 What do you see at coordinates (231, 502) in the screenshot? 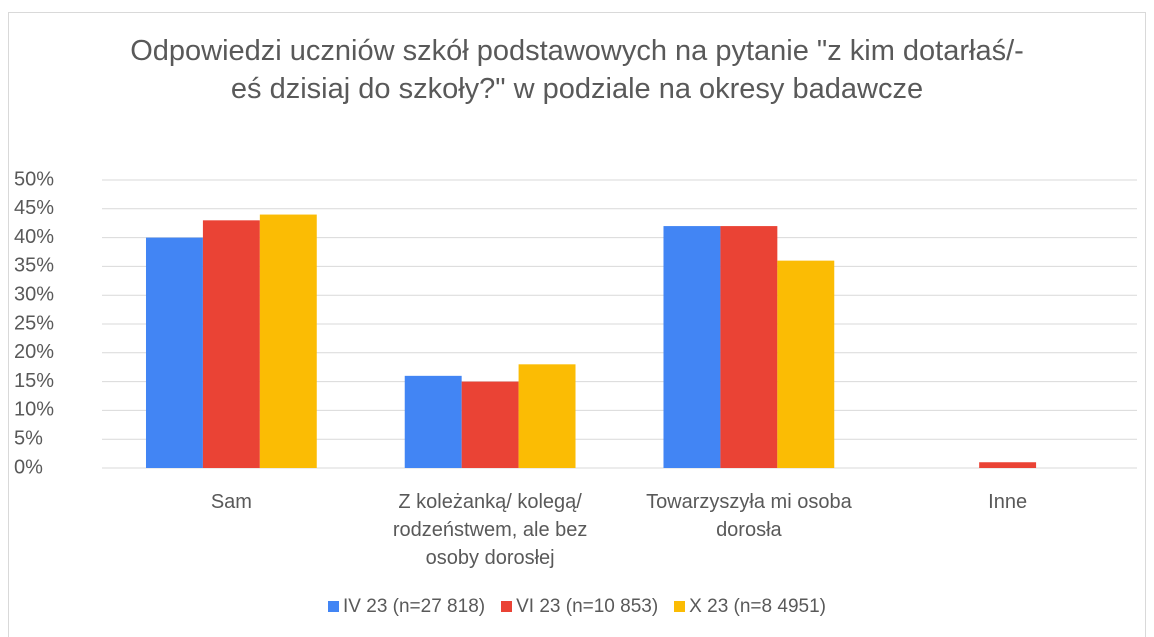
I see `x-tick-label: Sam` at bounding box center [231, 502].